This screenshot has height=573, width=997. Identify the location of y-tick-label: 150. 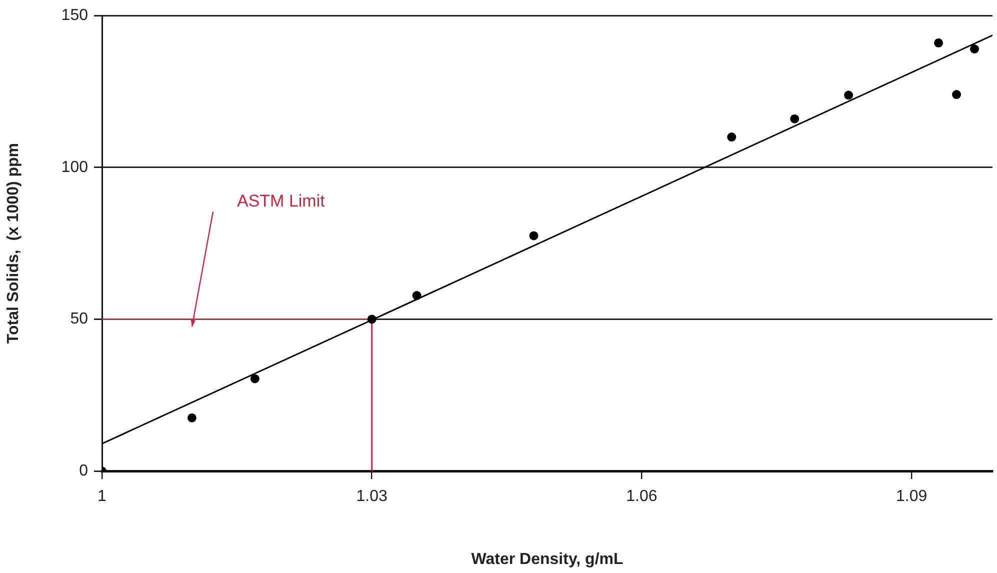
(74, 15).